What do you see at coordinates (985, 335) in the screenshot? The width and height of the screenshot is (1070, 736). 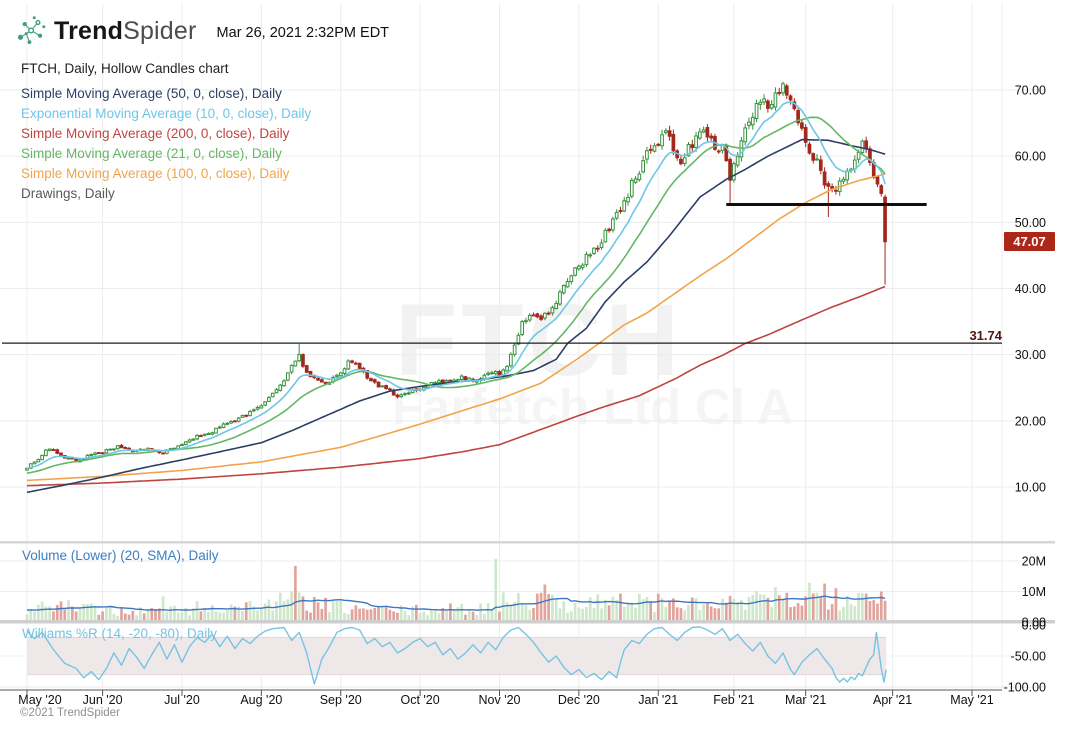 I see `horizontal-line-price-label: 31.74` at bounding box center [985, 335].